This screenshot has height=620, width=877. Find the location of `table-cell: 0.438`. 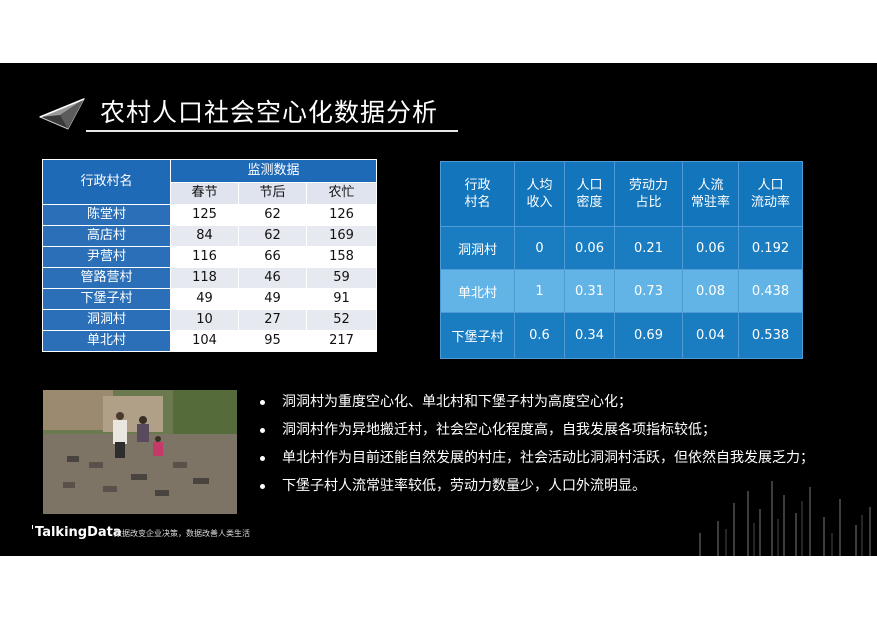

table-cell: 0.438 is located at coordinates (770, 291).